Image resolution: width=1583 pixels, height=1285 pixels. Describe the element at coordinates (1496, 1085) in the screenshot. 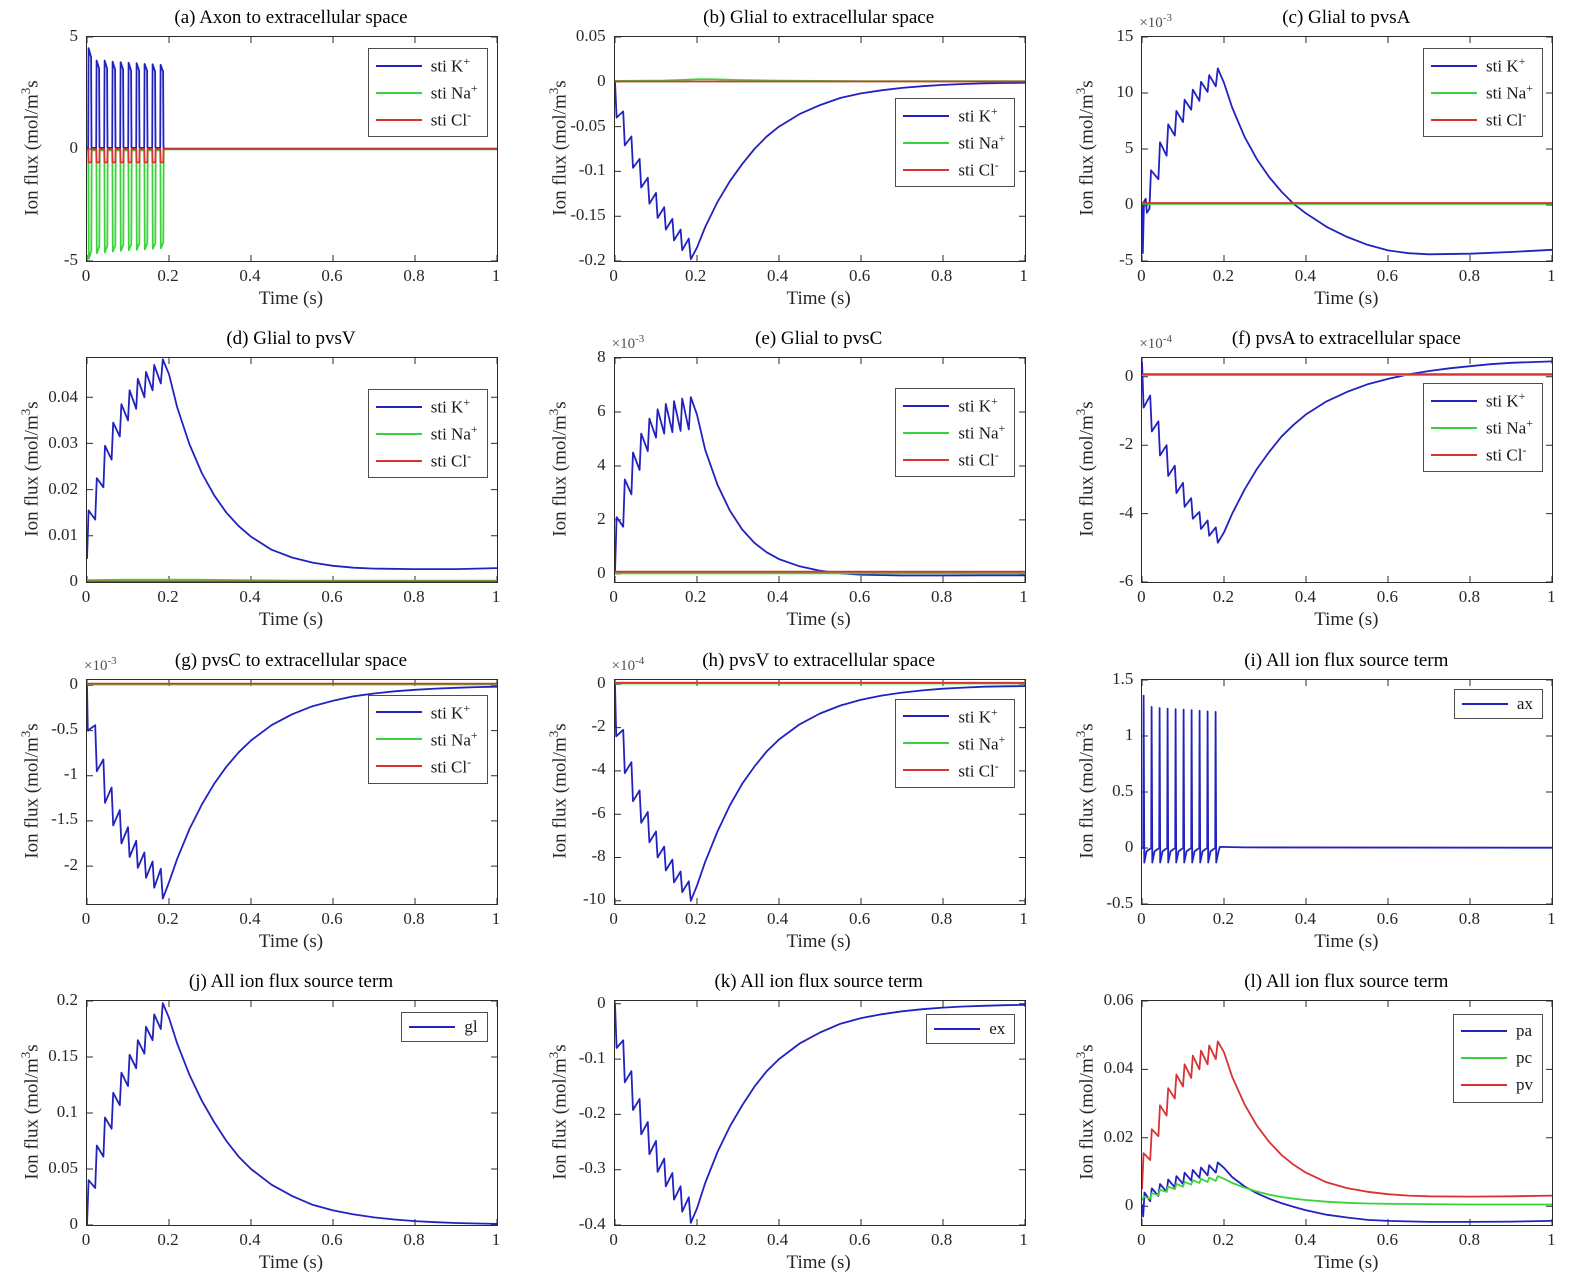

I see `legend-entry: pv` at that location.